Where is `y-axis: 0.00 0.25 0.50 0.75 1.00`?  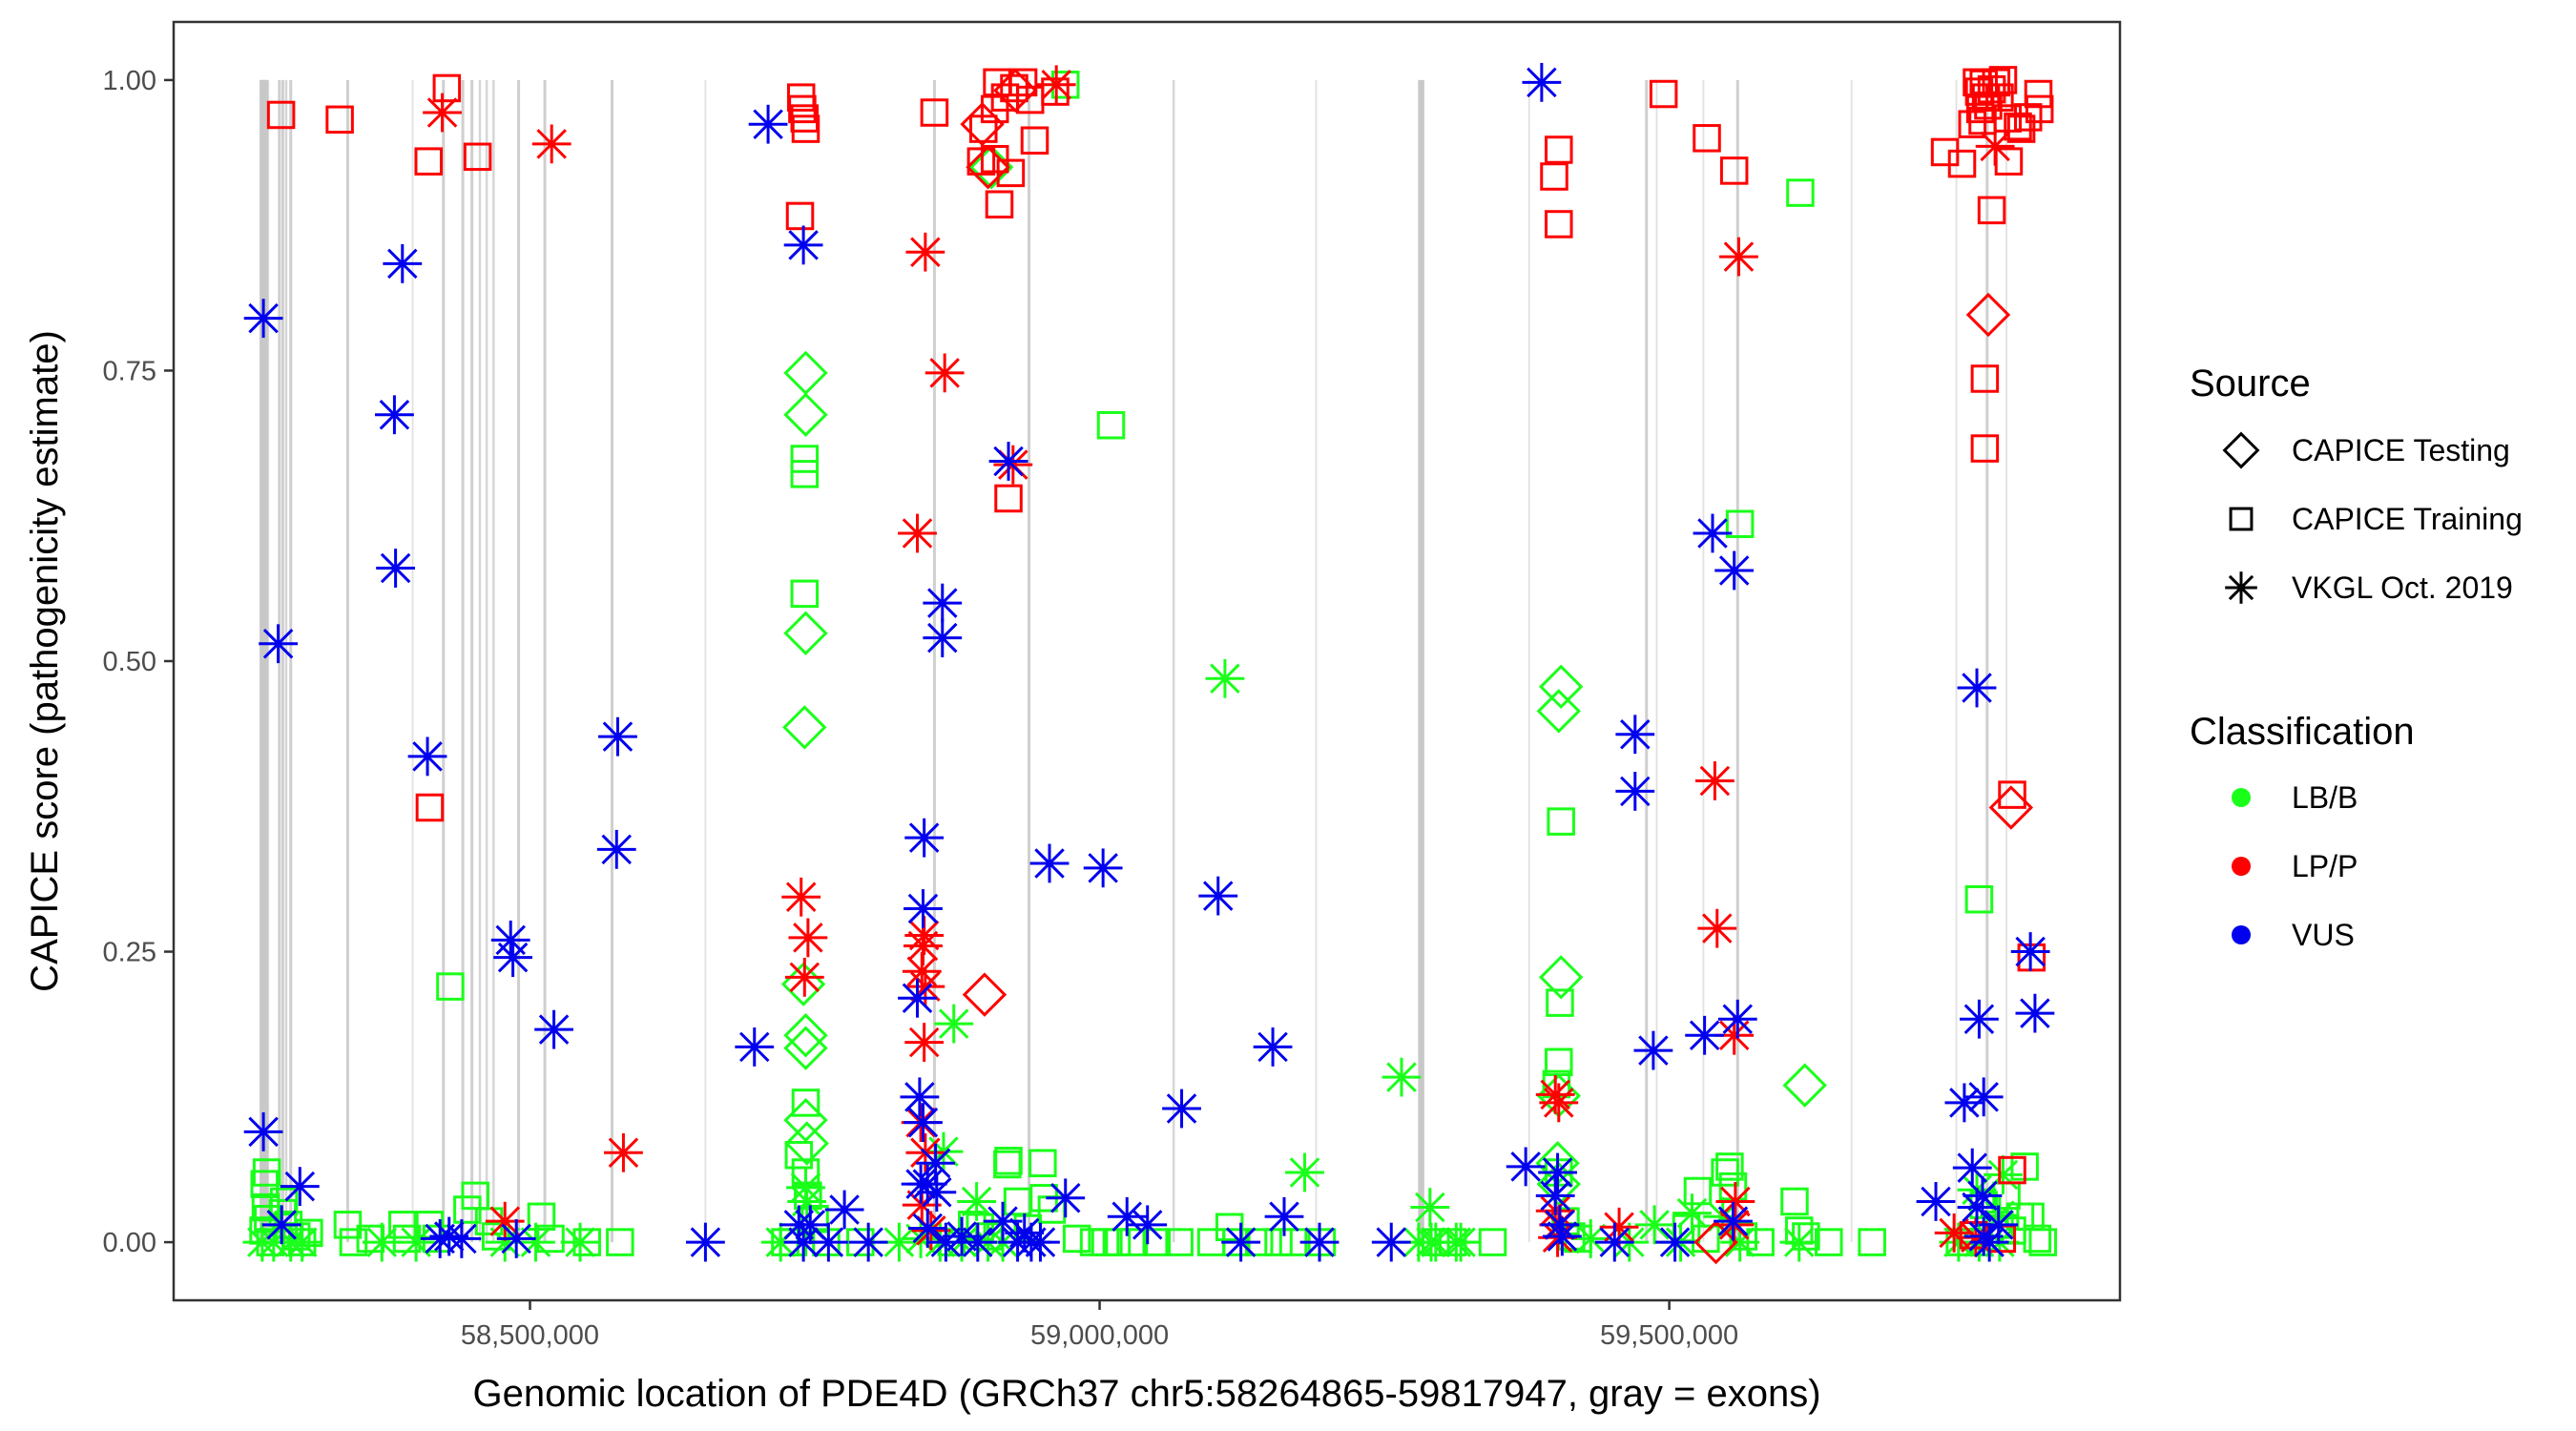
y-axis: 0.00 0.25 0.50 0.75 1.00 is located at coordinates (138, 662).